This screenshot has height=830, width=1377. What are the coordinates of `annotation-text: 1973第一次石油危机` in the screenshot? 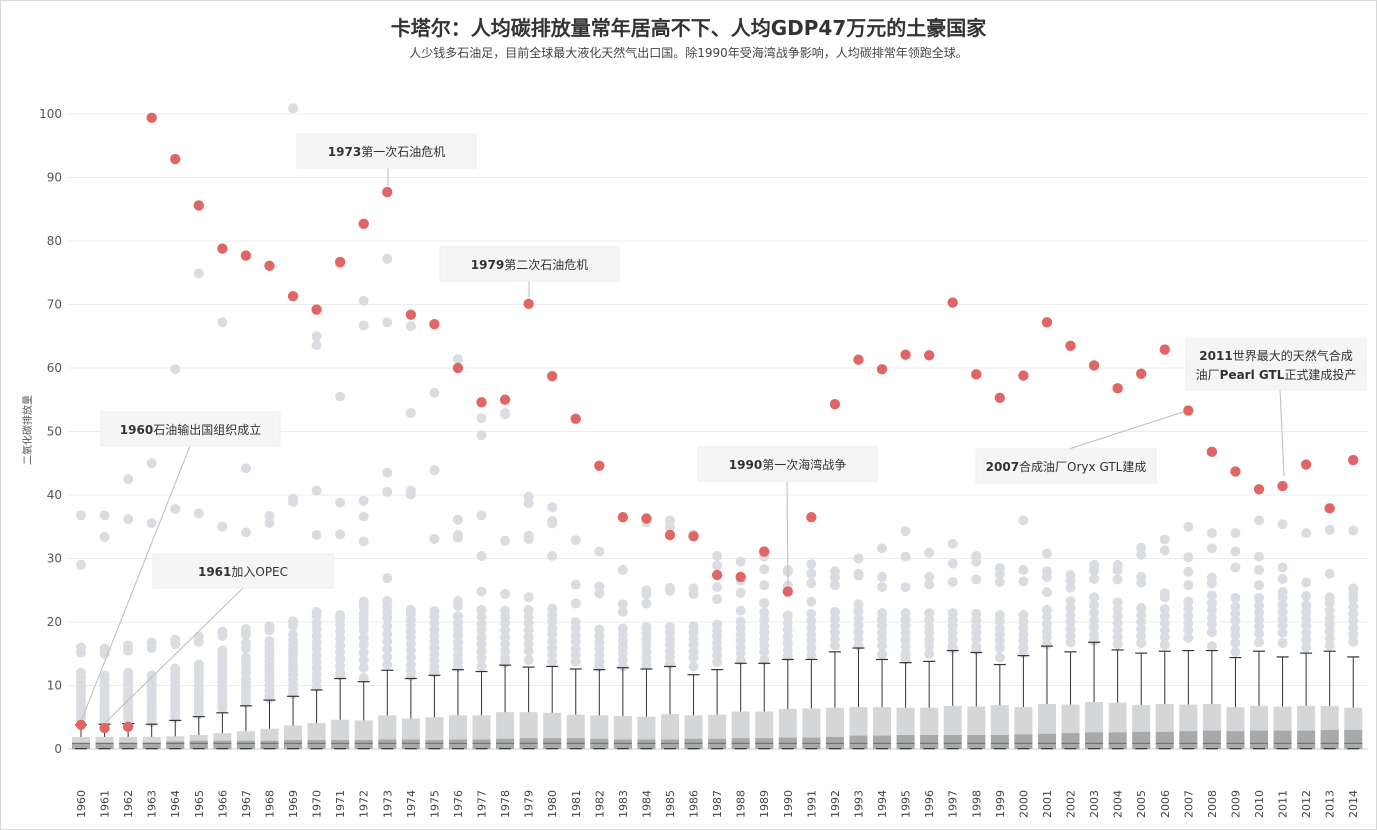 It's located at (386, 152).